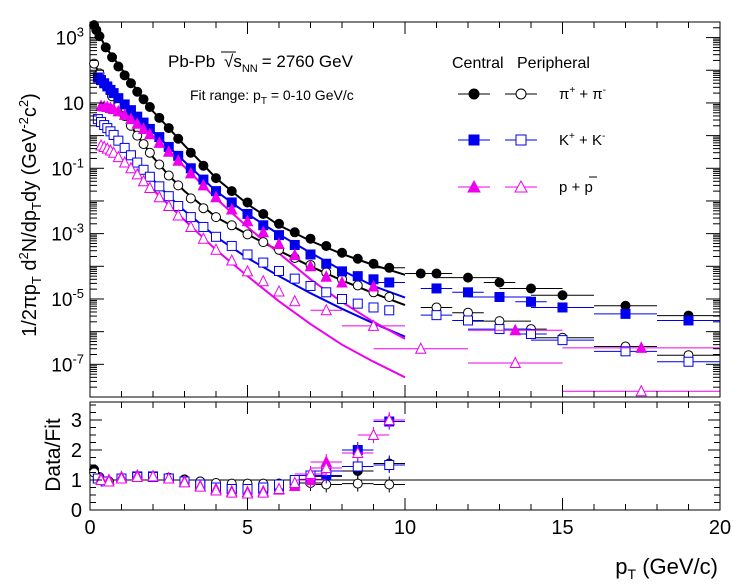  I want to click on x-axis-label: pT (GeV/c), so click(666, 566).